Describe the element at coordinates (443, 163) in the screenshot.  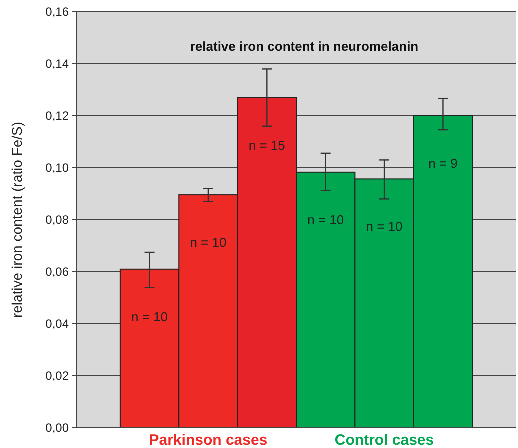
I see `annotation: n = 9` at that location.